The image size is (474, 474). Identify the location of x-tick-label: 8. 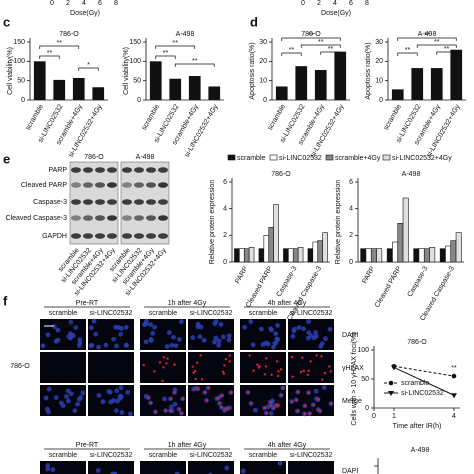
(116, 3).